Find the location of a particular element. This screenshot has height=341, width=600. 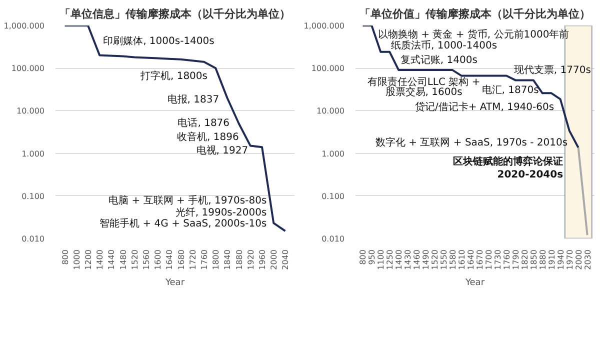

x-tick-label: 1850 is located at coordinates (533, 260).